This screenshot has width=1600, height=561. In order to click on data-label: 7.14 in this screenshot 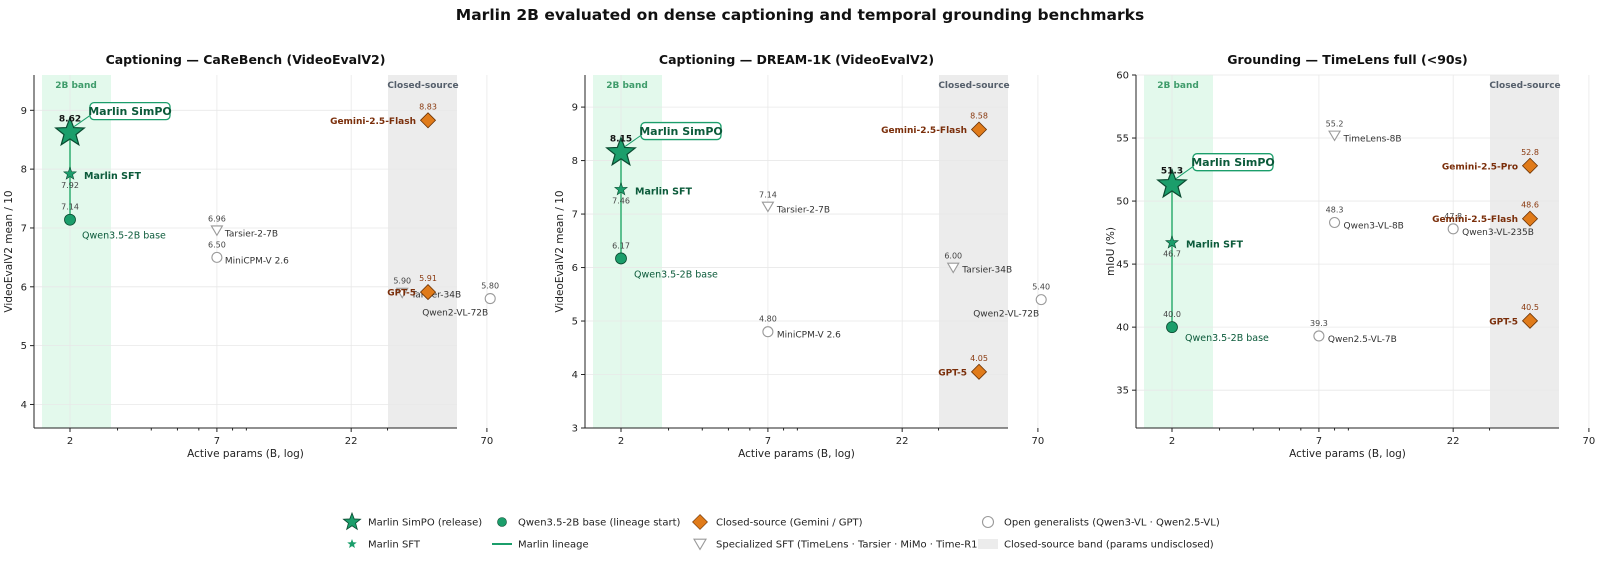, I will do `click(70, 207)`.